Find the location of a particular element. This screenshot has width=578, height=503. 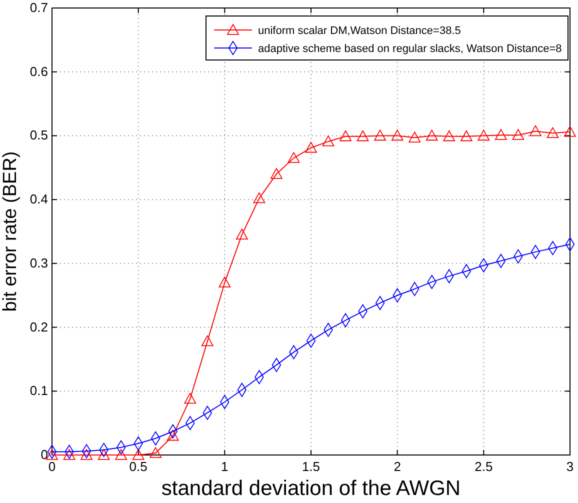

x-axis-title: standard deviation of the AWGN is located at coordinates (311, 488).